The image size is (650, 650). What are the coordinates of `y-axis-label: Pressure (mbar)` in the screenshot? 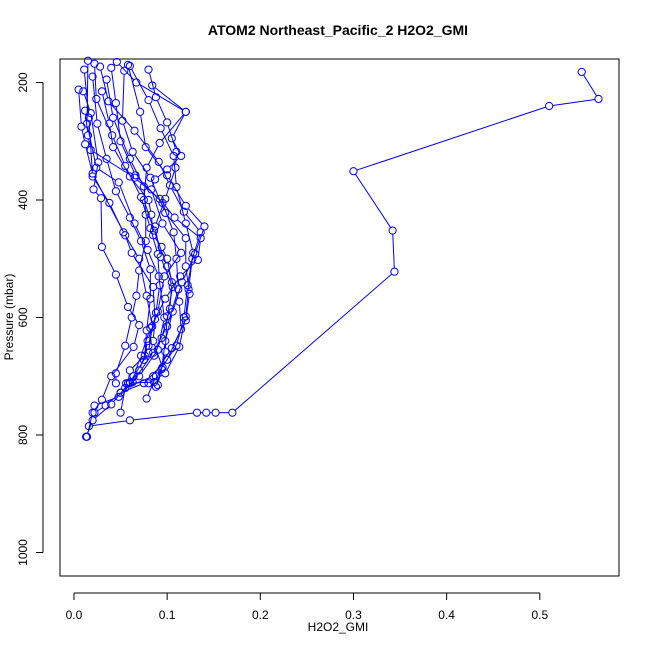 It's located at (9, 317).